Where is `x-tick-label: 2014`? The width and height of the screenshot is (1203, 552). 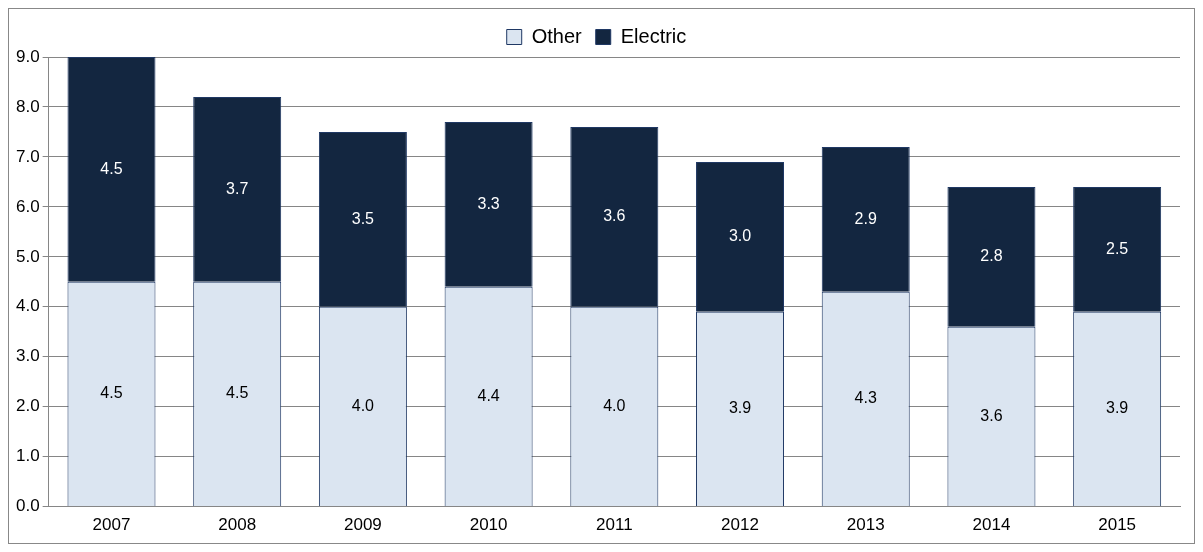
x-tick-label: 2014 is located at coordinates (991, 525).